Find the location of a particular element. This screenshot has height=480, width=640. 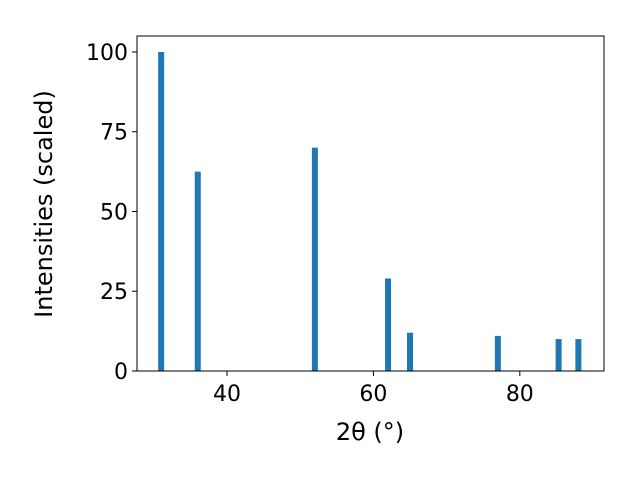

x-tick-label: 80 is located at coordinates (520, 394).